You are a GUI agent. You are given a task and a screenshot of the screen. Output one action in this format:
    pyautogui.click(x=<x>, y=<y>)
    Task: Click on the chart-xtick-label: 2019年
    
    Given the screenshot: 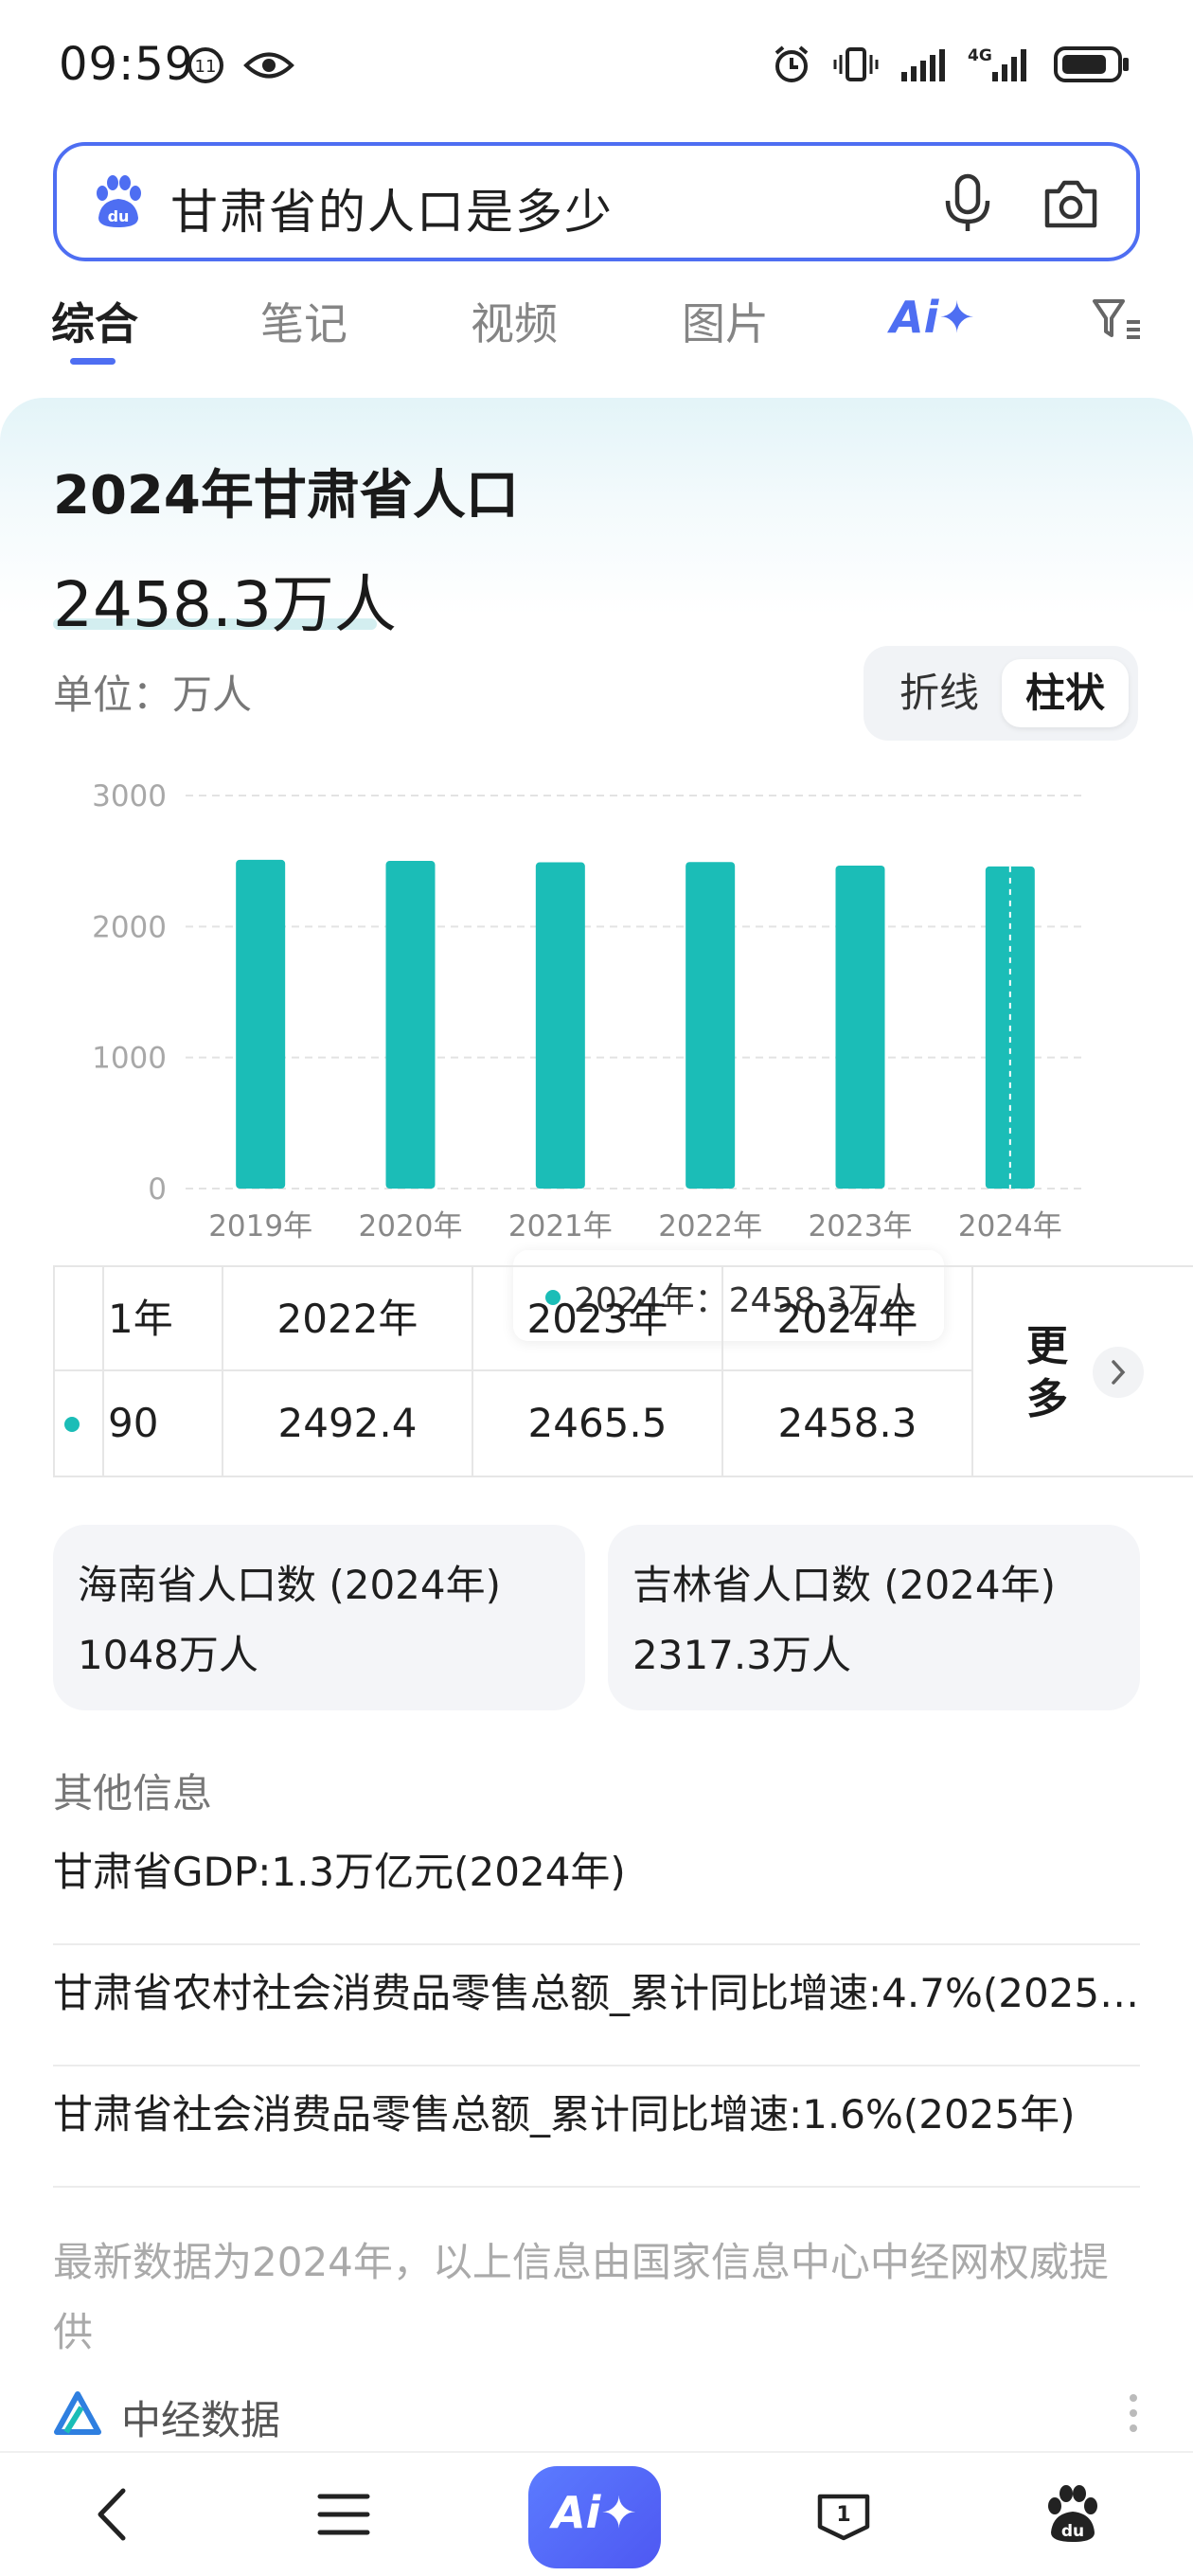 What is the action you would take?
    pyautogui.click(x=260, y=1226)
    